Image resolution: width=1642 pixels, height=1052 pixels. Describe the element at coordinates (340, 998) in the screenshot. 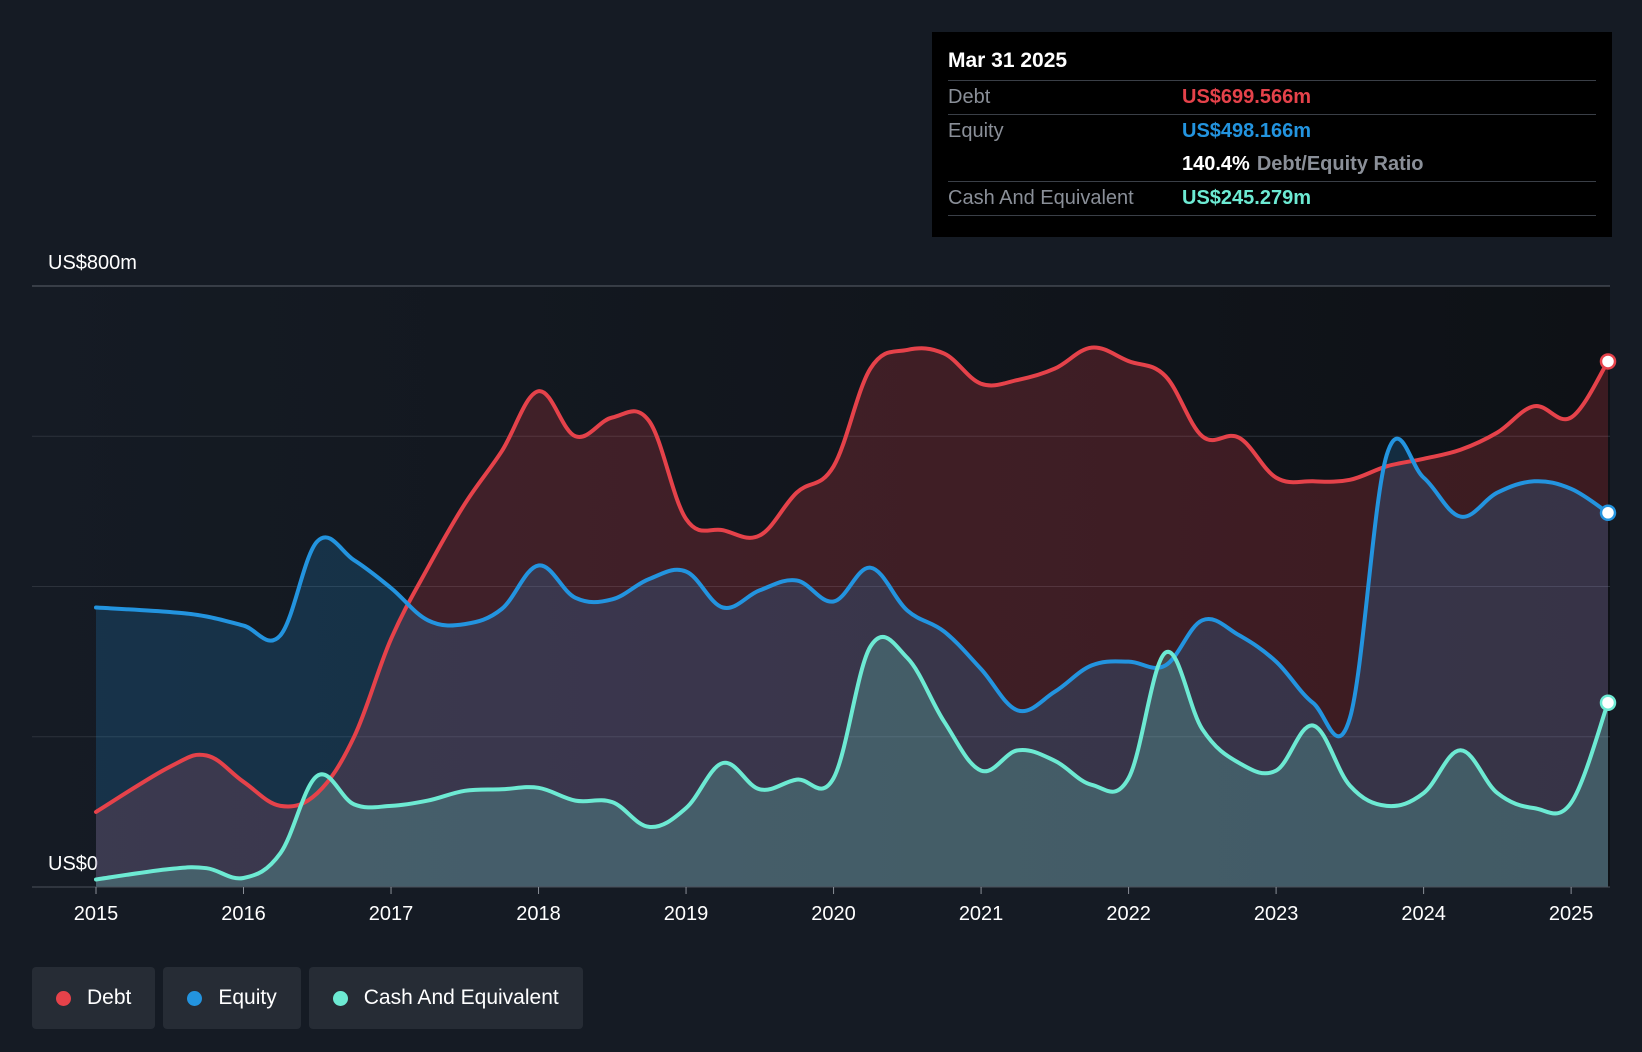

I see `cash-dot-icon` at that location.